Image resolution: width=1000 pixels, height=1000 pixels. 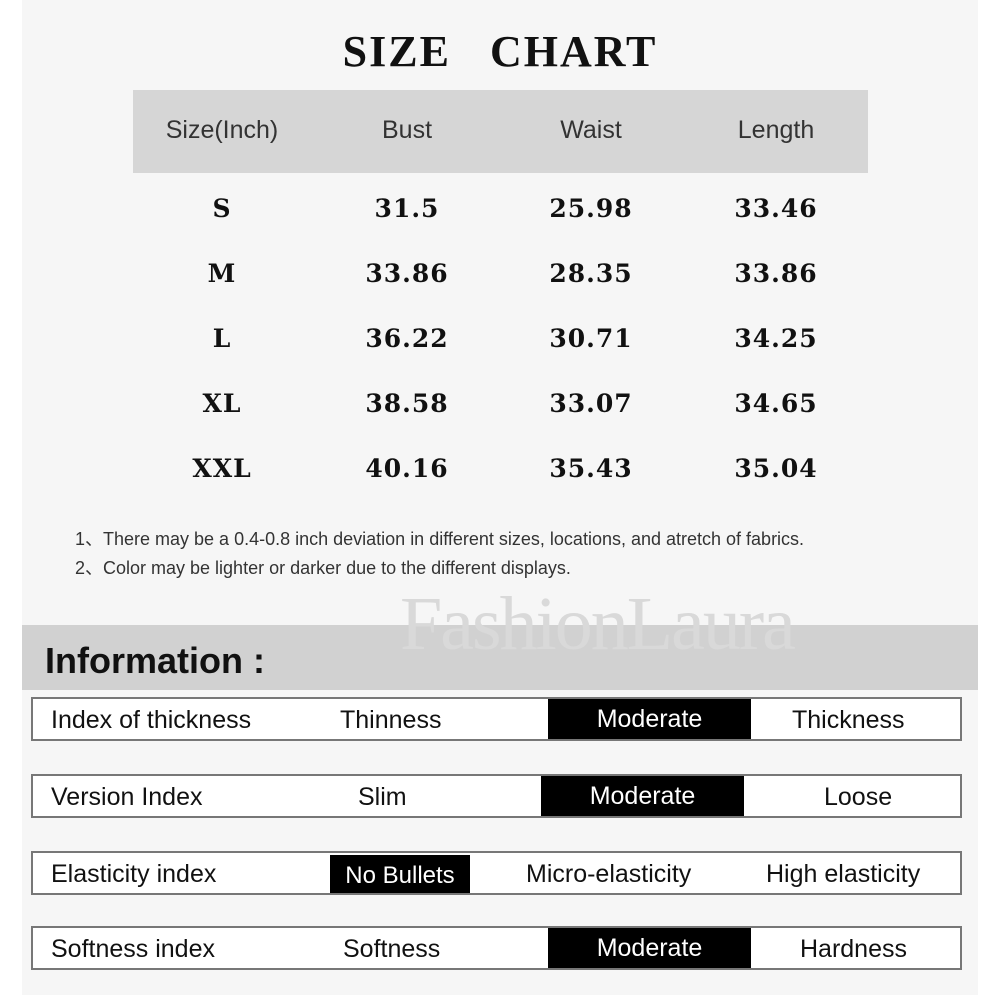 What do you see at coordinates (853, 949) in the screenshot?
I see `option: Hardness` at bounding box center [853, 949].